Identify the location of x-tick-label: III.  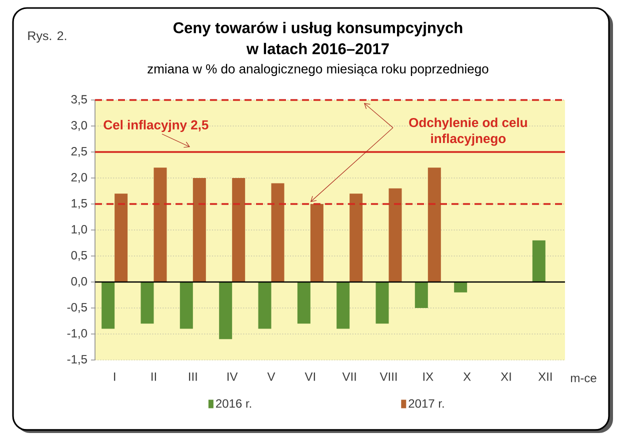
(193, 376).